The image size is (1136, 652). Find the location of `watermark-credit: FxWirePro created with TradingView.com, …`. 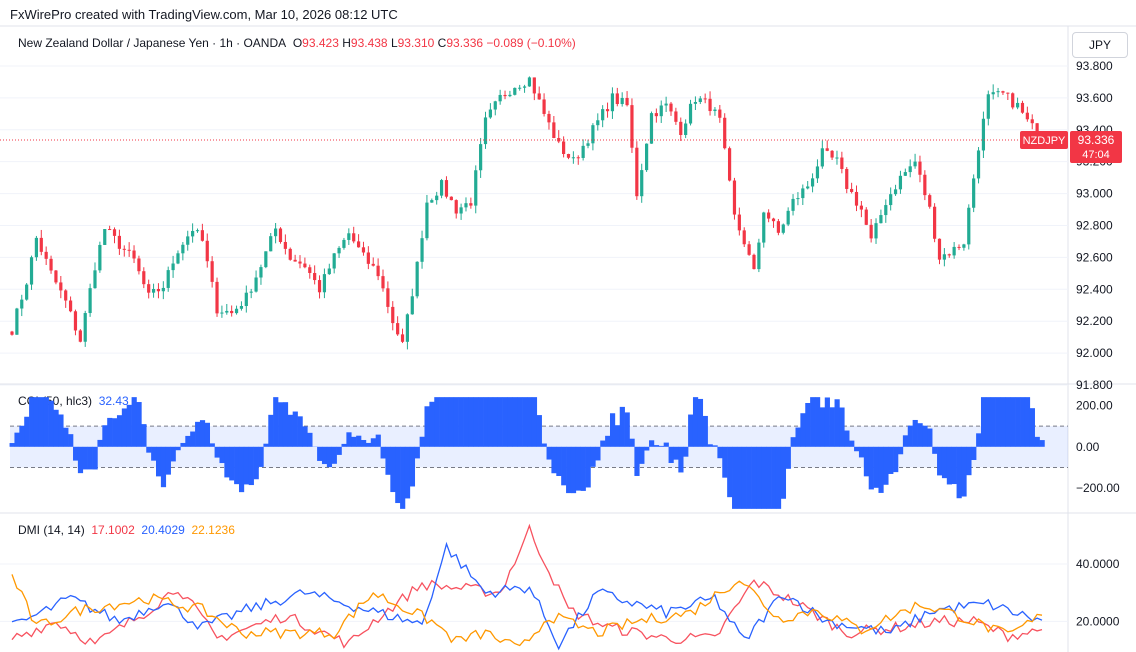

watermark-credit: FxWirePro created with TradingView.com, … is located at coordinates (204, 14).